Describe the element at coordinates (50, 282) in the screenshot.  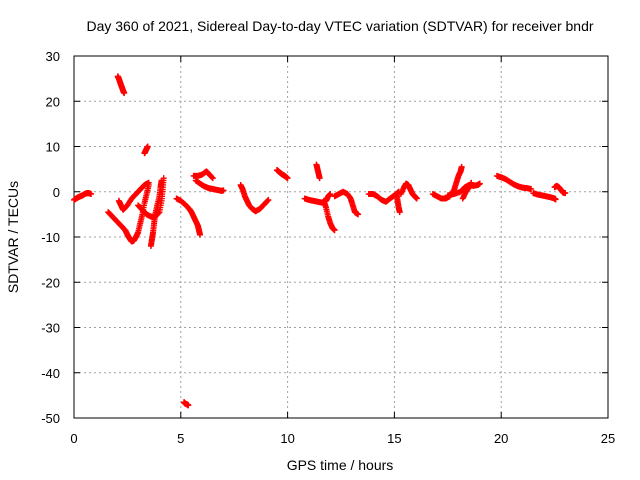
I see `y-tick-label: -20` at that location.